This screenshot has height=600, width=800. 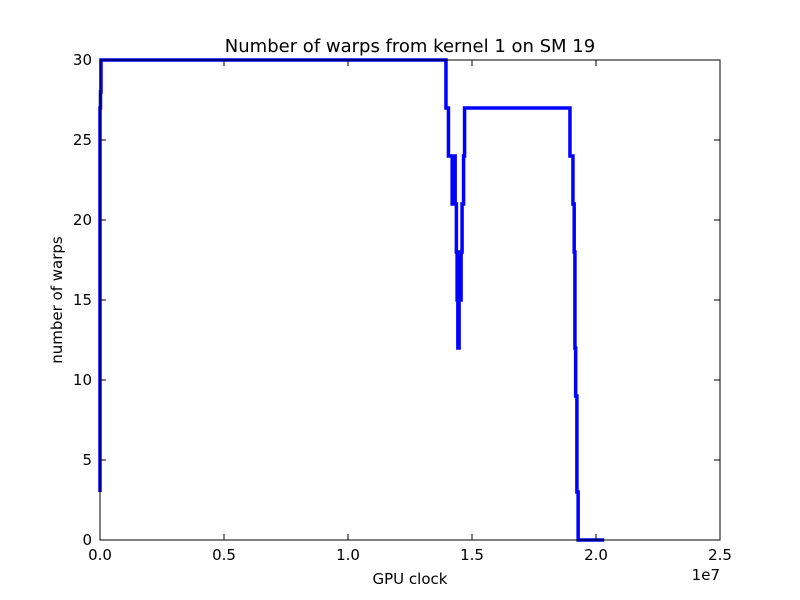 What do you see at coordinates (82, 220) in the screenshot?
I see `y-tick-label: 20` at bounding box center [82, 220].